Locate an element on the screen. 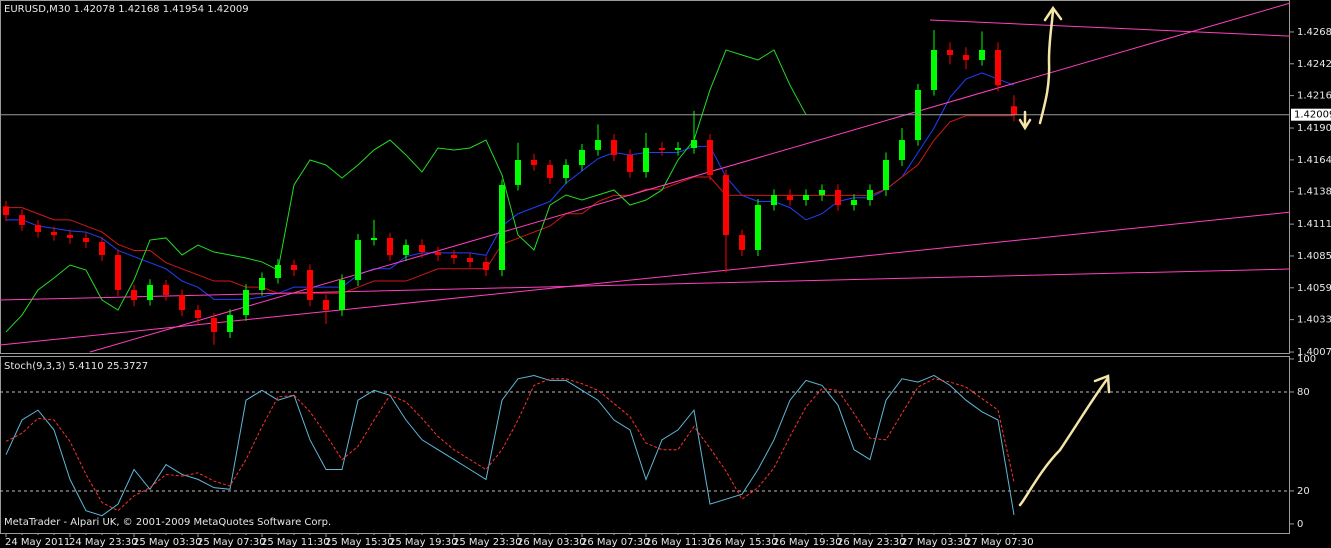  y-tick-label: 1.42165 is located at coordinates (1314, 96).